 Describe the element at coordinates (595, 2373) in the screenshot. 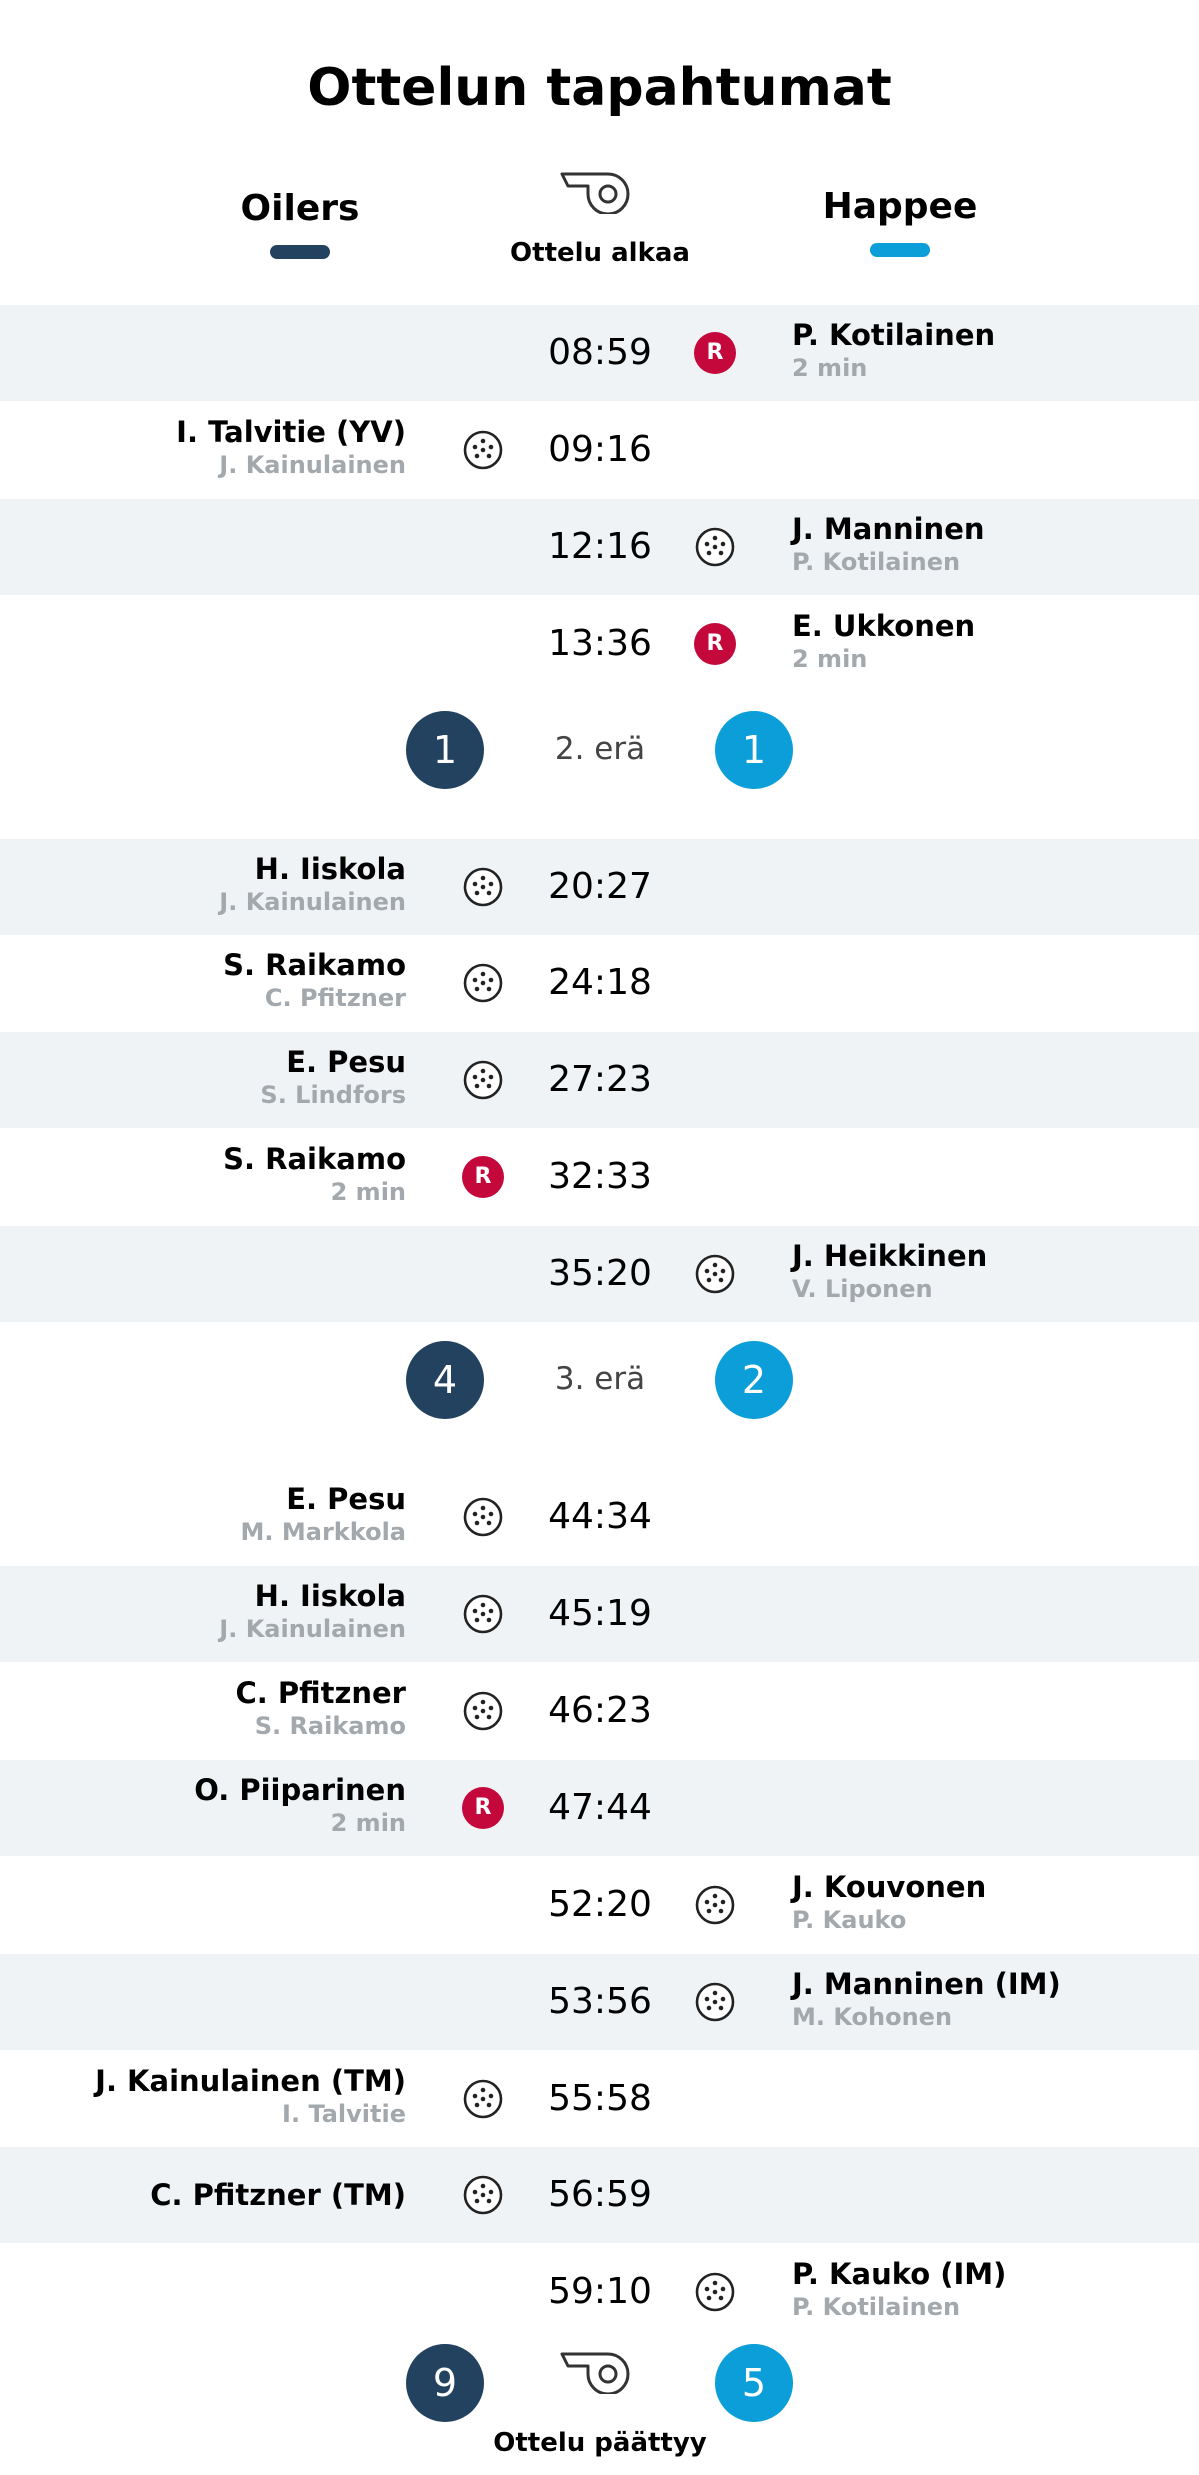

I see `whistle-icon-end` at that location.